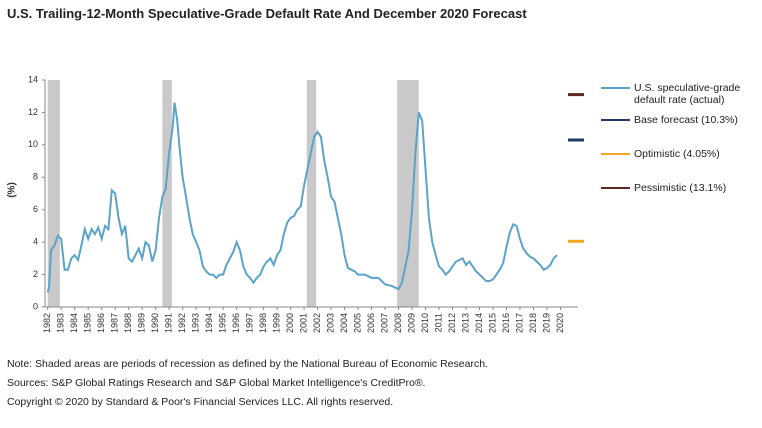 The width and height of the screenshot is (762, 428). I want to click on x-tick-label: 1988, so click(128, 323).